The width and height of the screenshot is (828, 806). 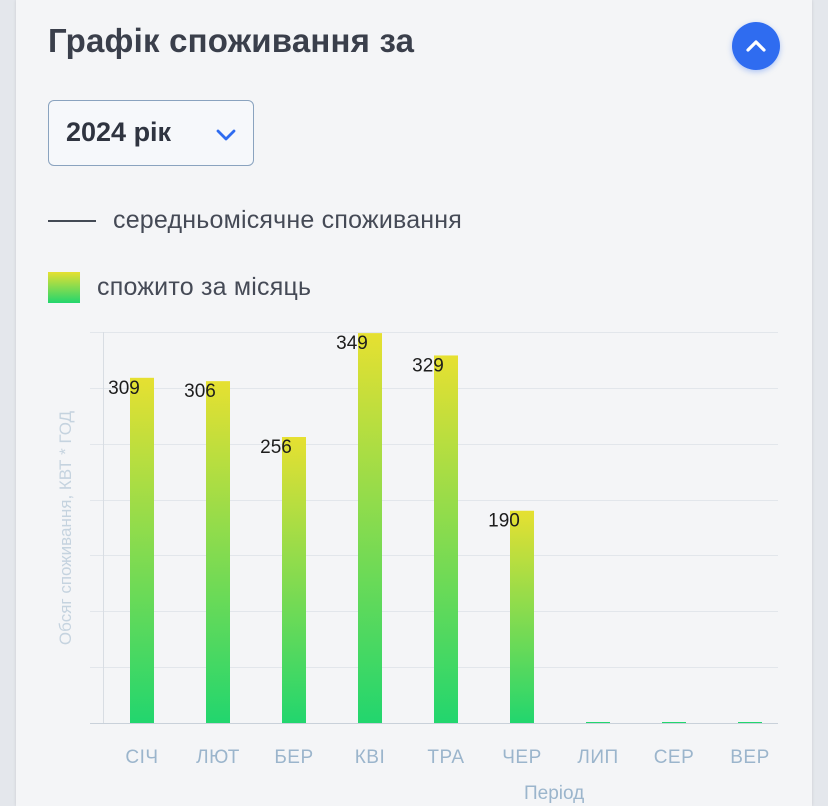 What do you see at coordinates (750, 757) in the screenshot?
I see `x-tick-label: ВЕР` at bounding box center [750, 757].